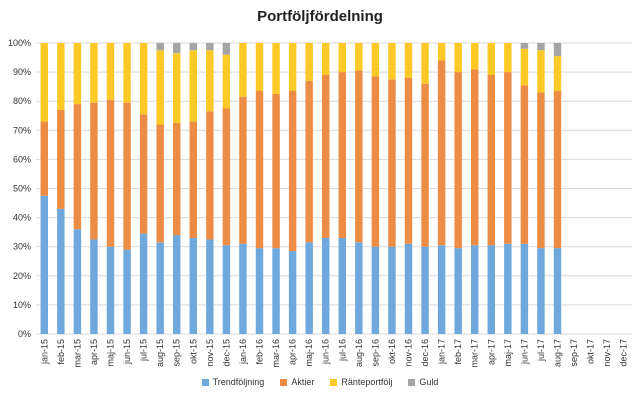 The height and width of the screenshot is (401, 640). I want to click on x-tick-label: apr-15, so click(94, 352).